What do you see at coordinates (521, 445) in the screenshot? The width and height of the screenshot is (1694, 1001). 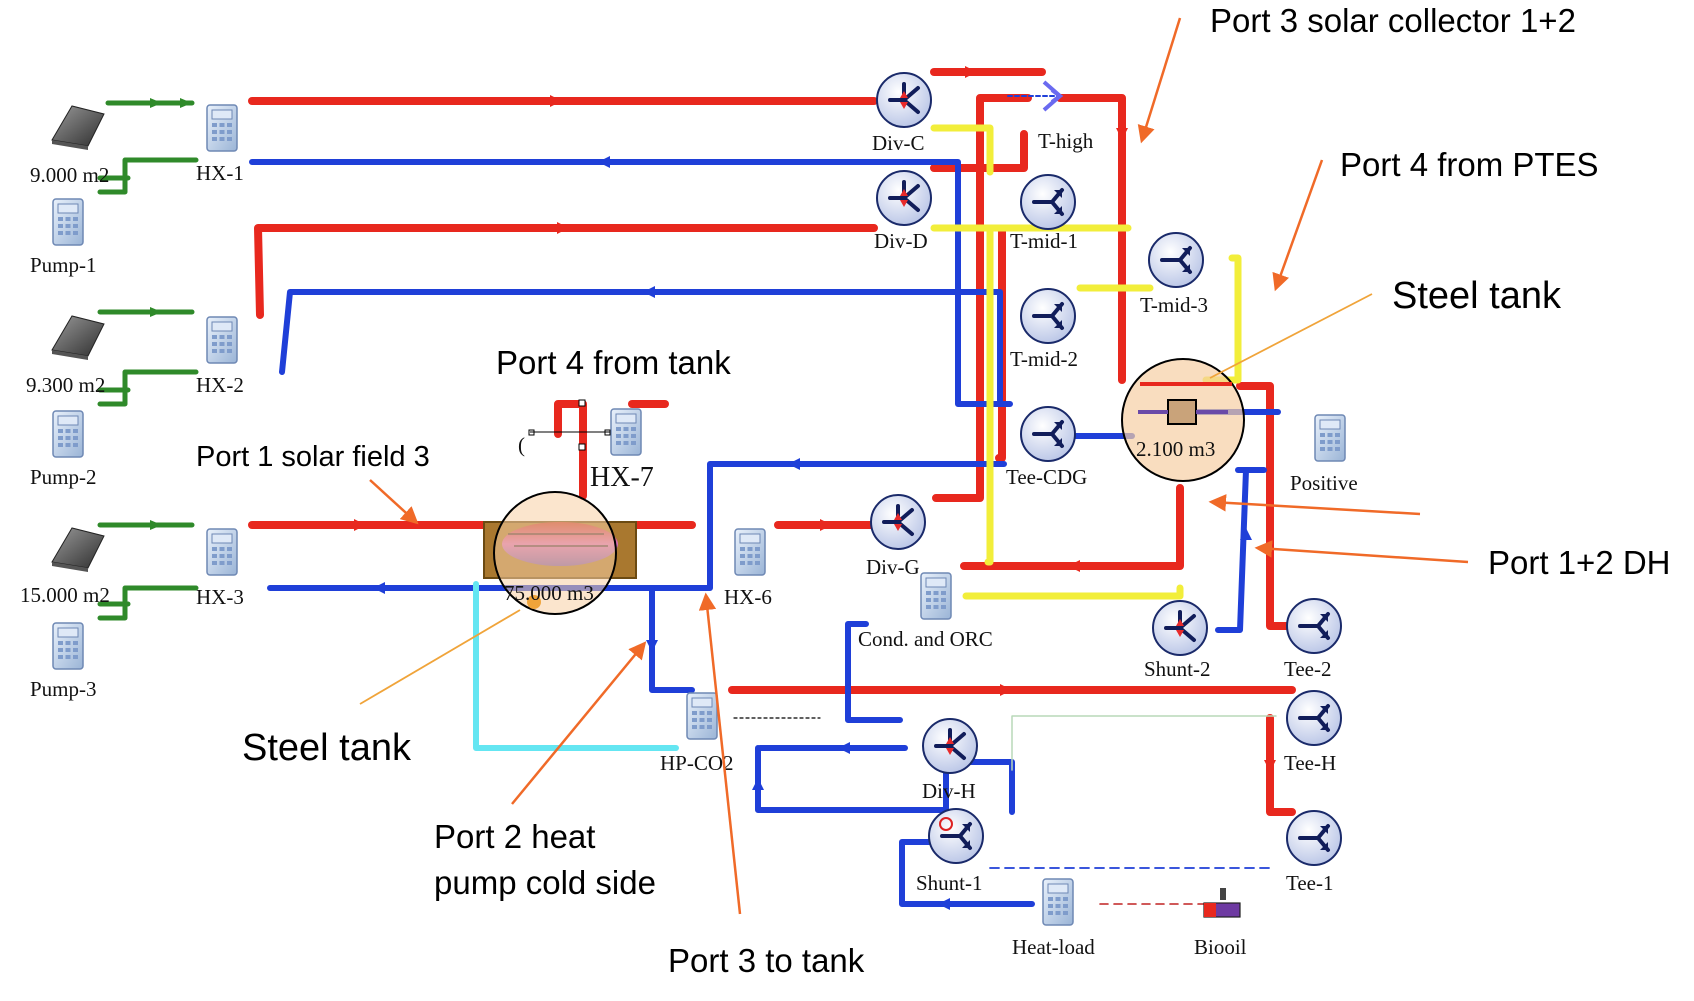 I see `hx-7-fragment-label: (` at bounding box center [521, 445].